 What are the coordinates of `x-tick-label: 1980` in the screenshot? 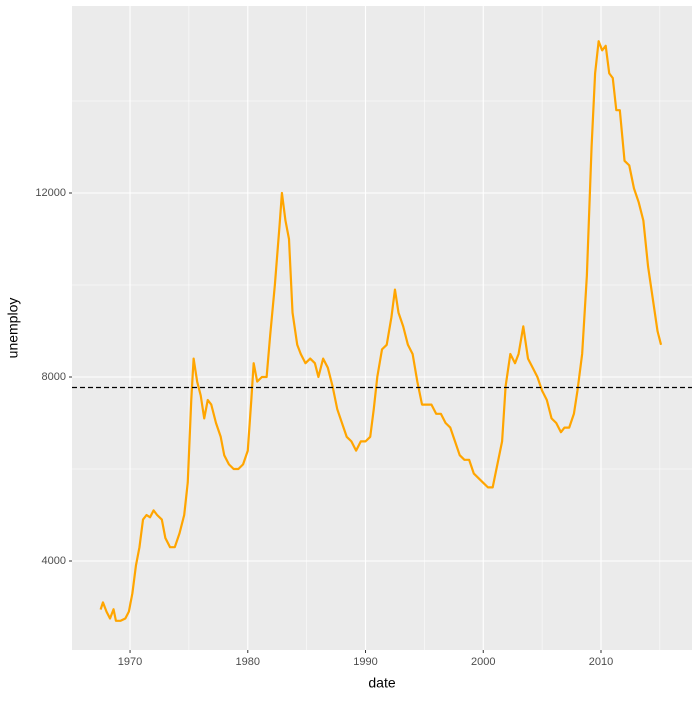 It's located at (248, 662).